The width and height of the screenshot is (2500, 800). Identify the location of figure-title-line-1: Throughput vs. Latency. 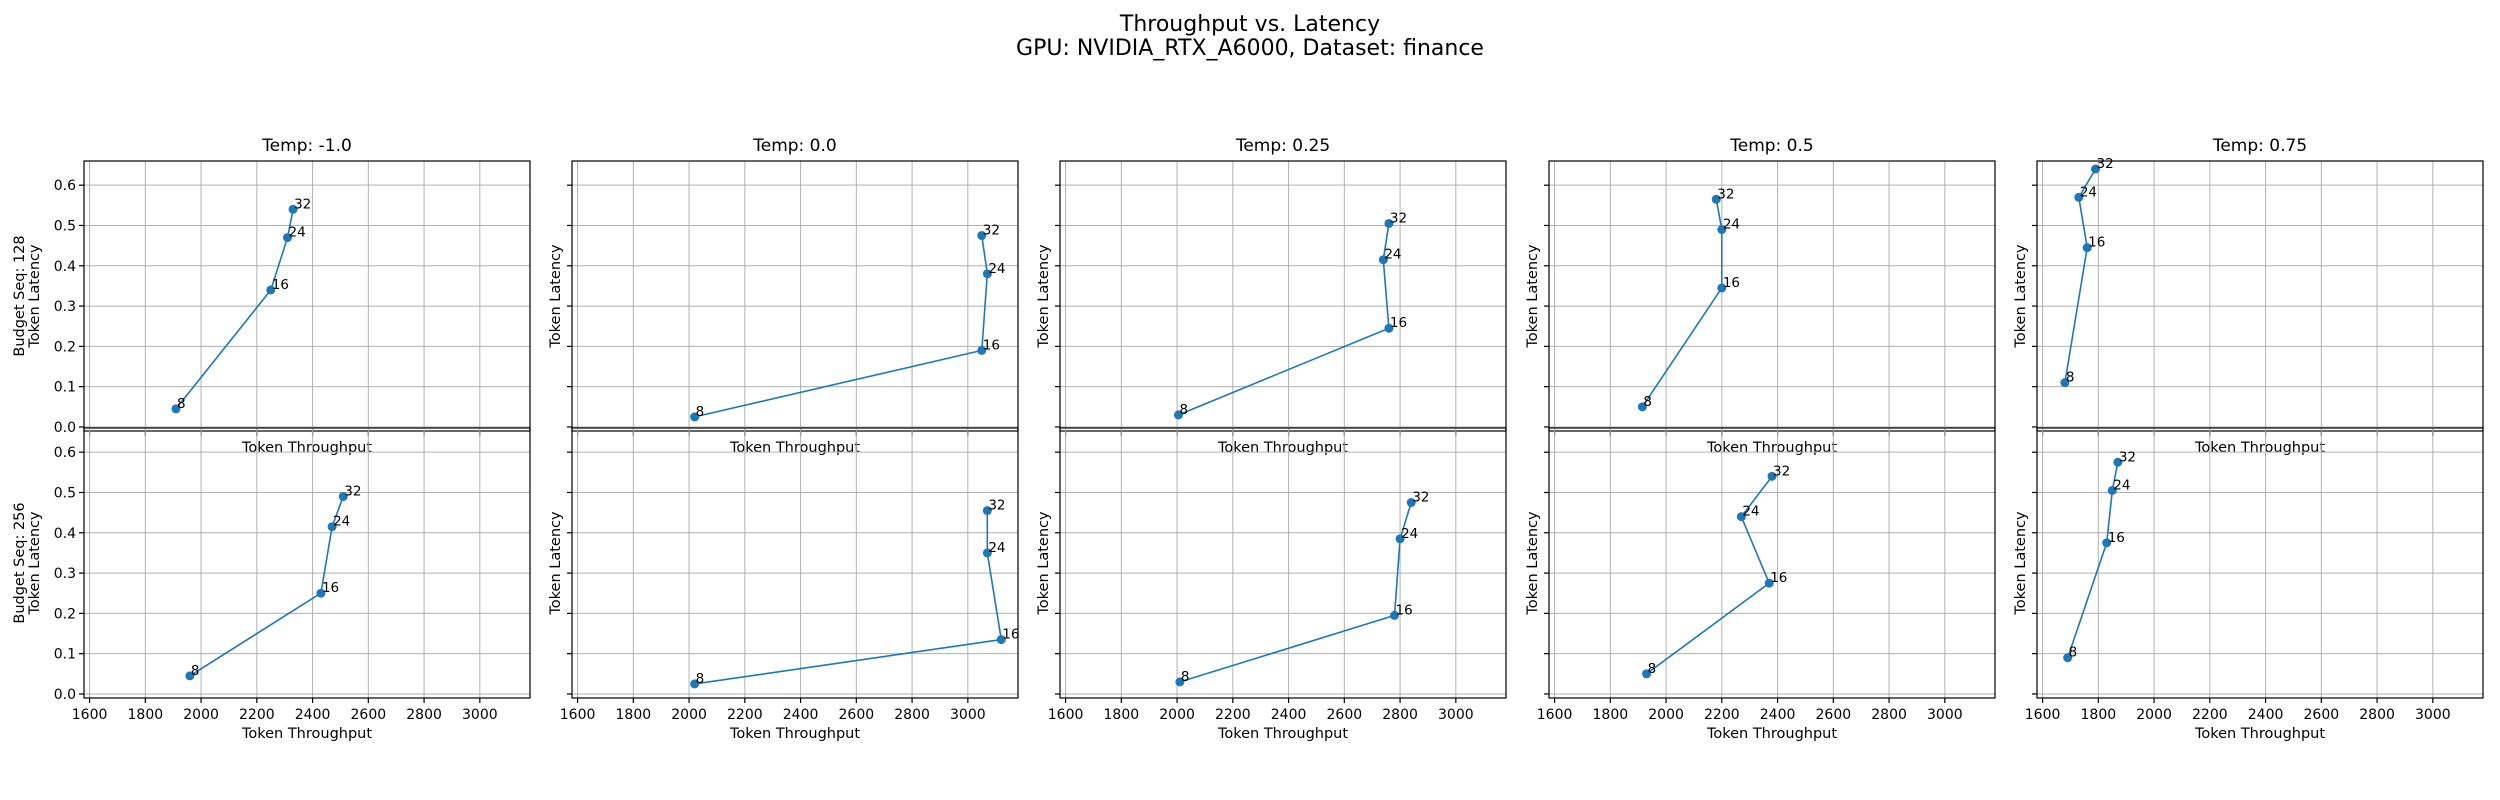
(1249, 24).